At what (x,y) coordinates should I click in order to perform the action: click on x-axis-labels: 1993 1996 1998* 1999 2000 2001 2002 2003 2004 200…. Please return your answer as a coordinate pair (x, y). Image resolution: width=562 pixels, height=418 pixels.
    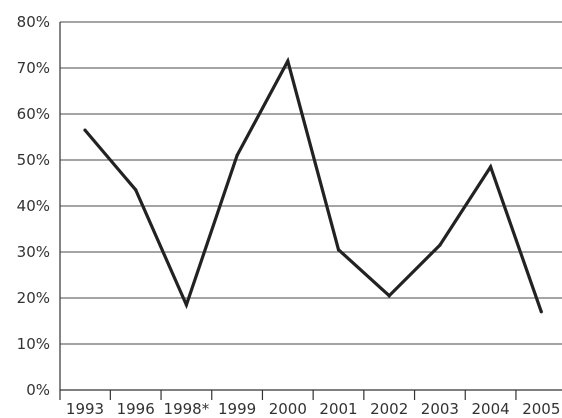
    Looking at the image, I should click on (313, 409).